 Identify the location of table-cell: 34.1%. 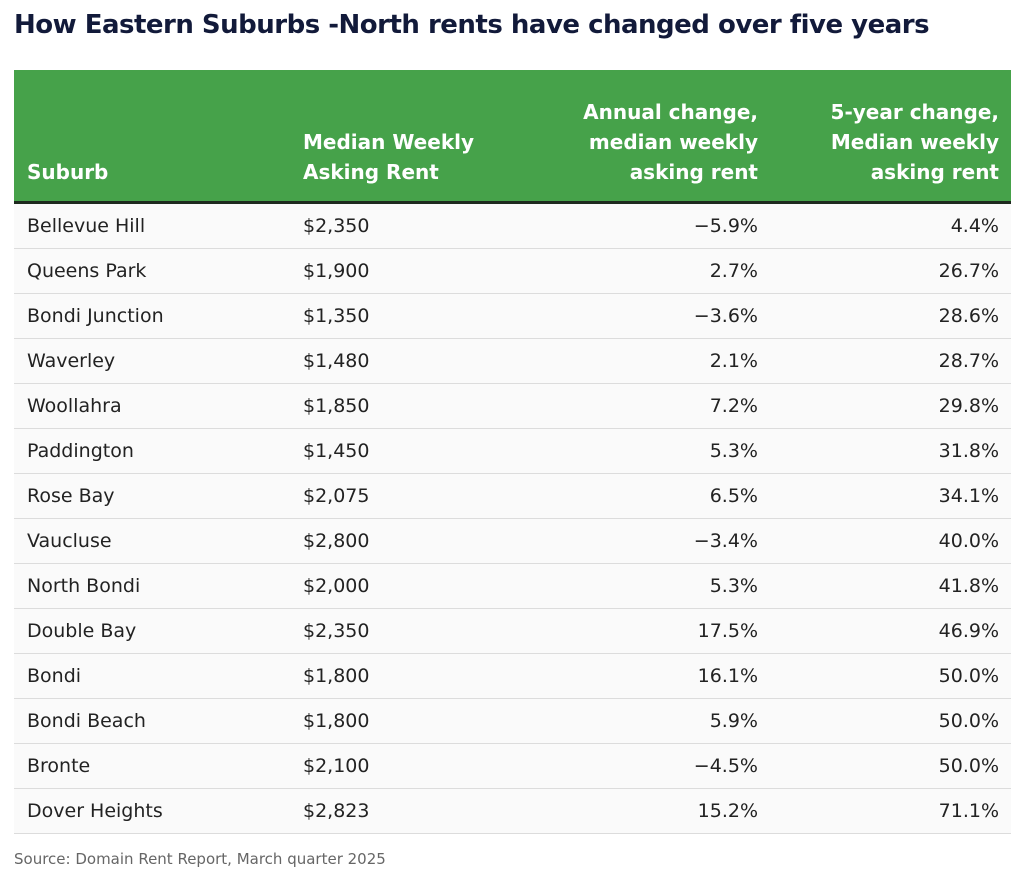
(890, 496).